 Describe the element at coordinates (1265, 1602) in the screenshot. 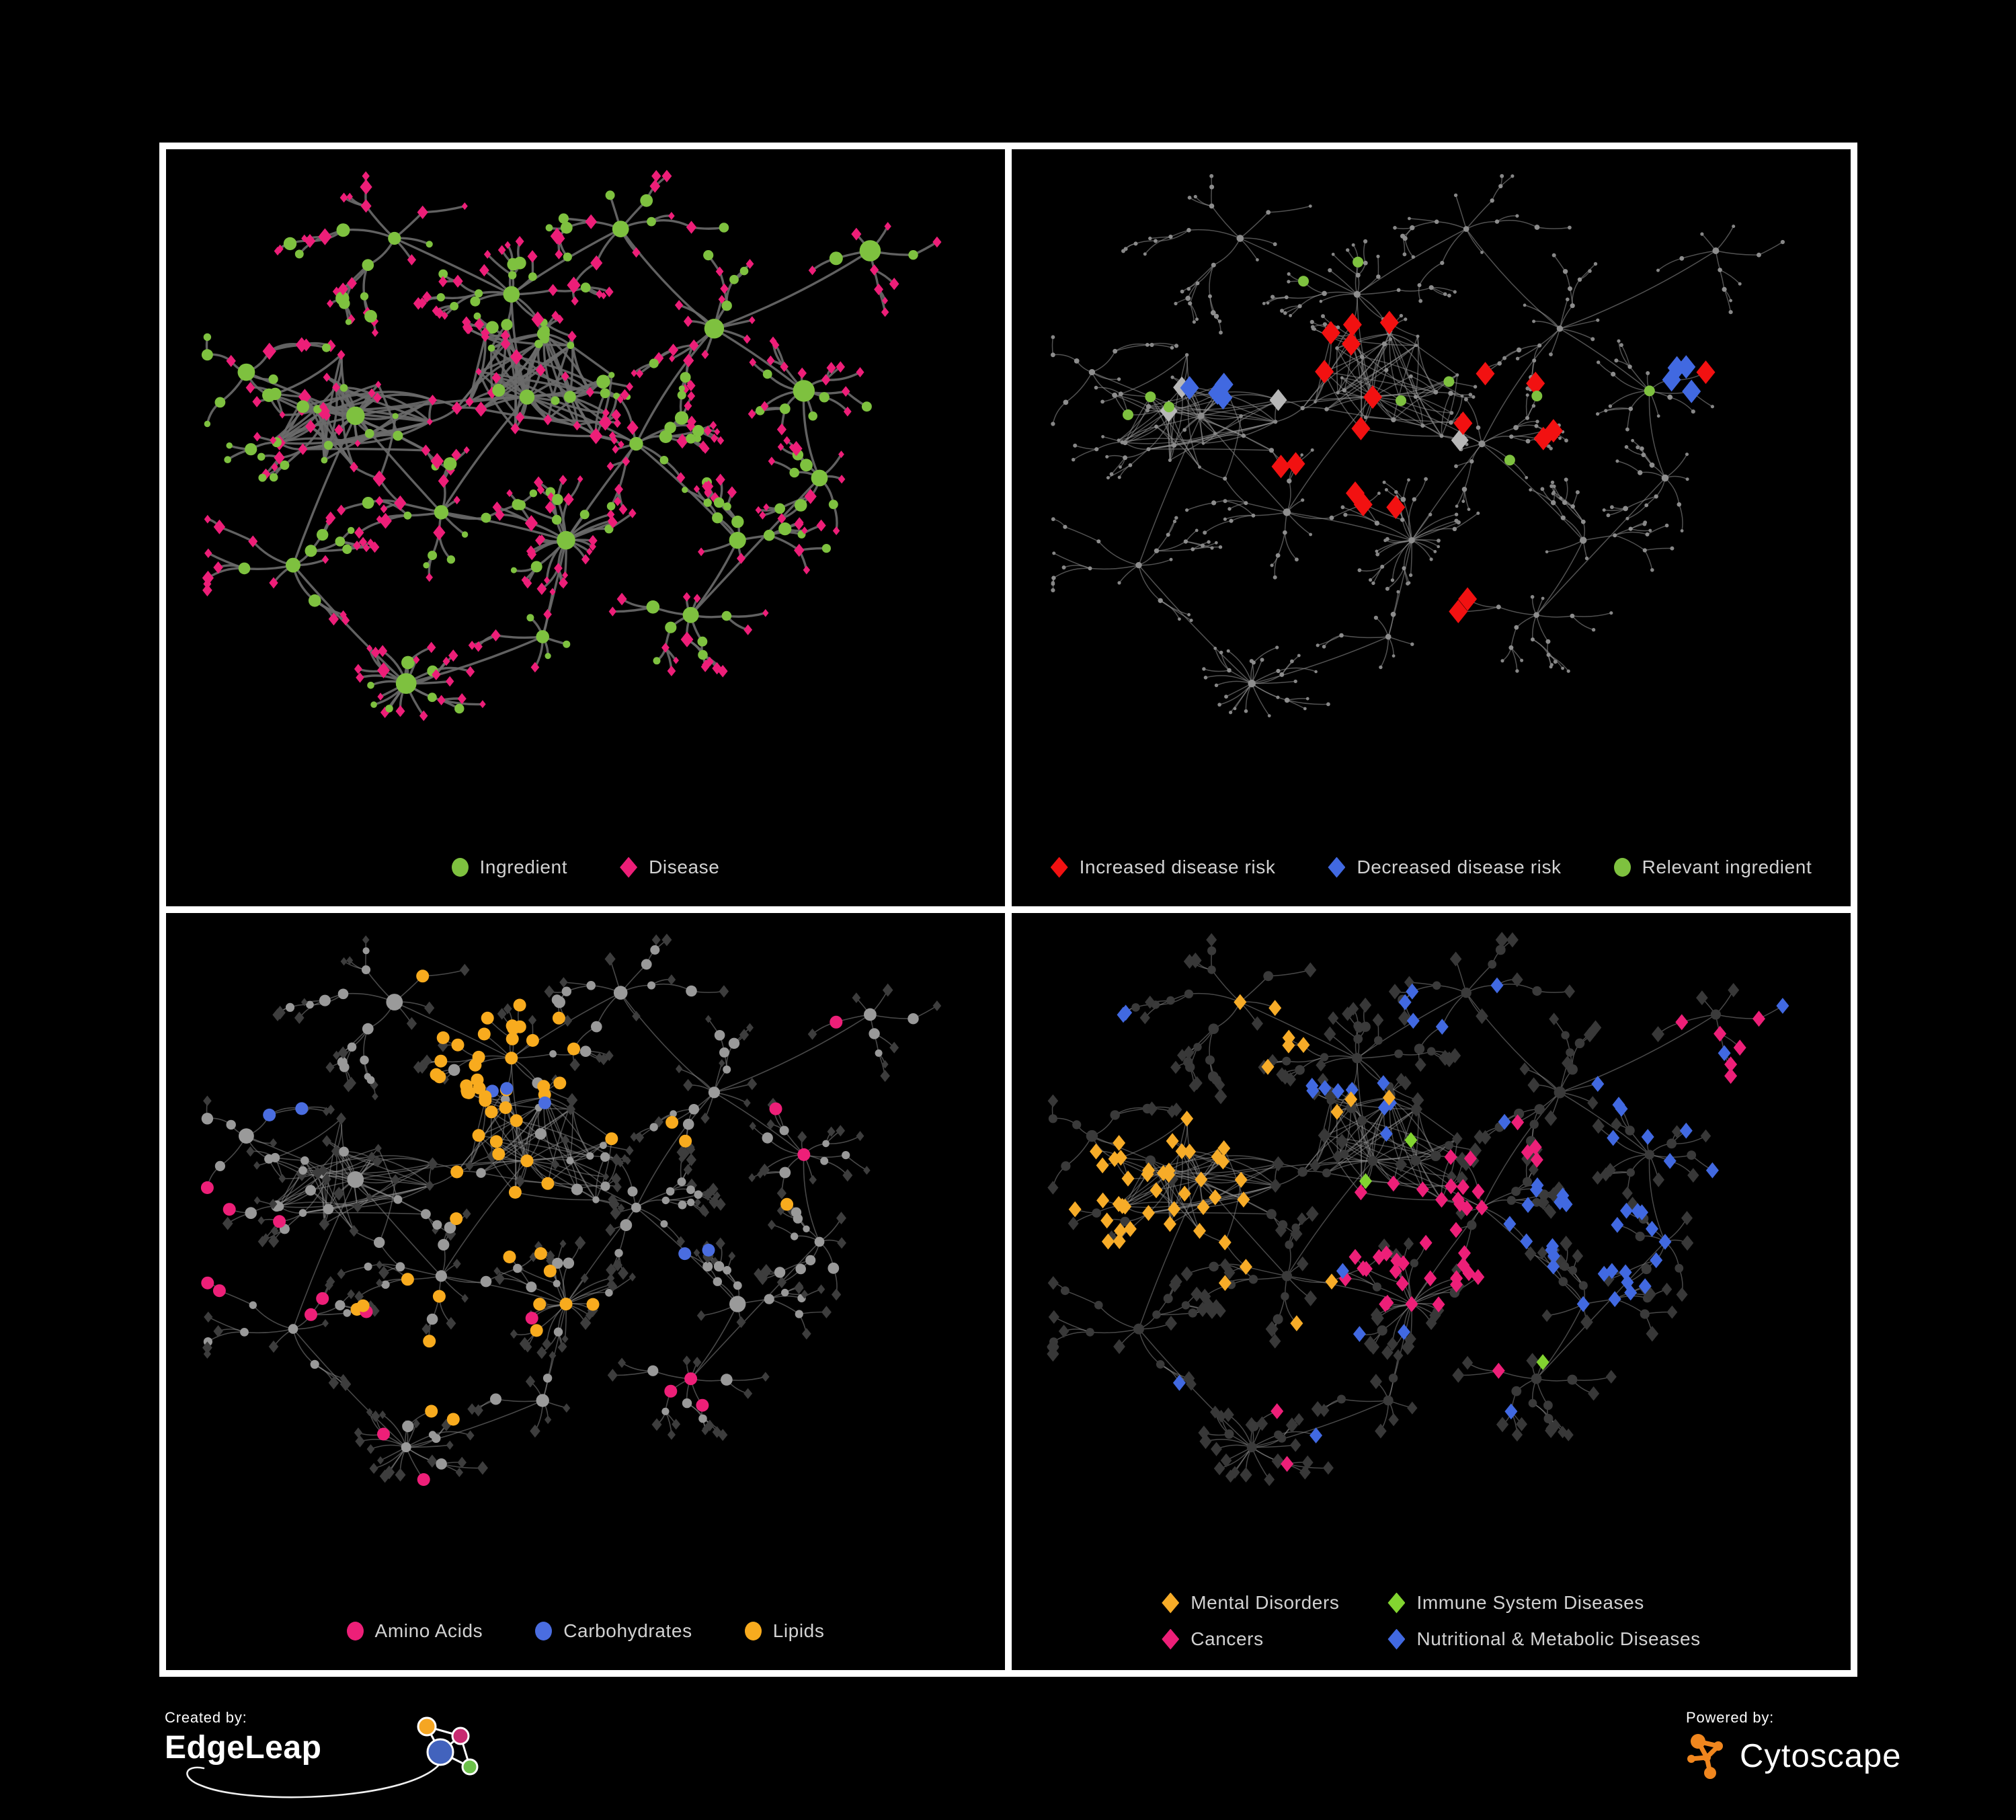

I see `legend-label: Mental Disorders` at that location.